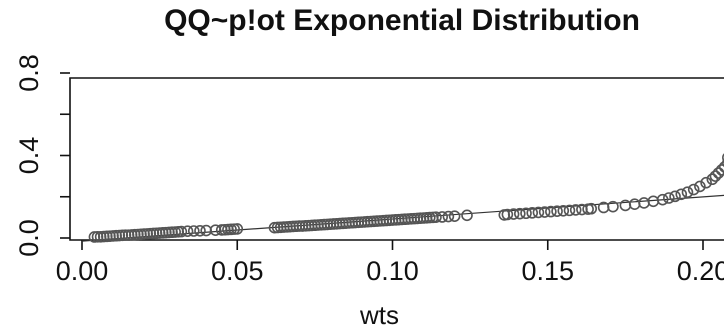 Image resolution: width=724 pixels, height=335 pixels. I want to click on reference-line, so click(402, 218).